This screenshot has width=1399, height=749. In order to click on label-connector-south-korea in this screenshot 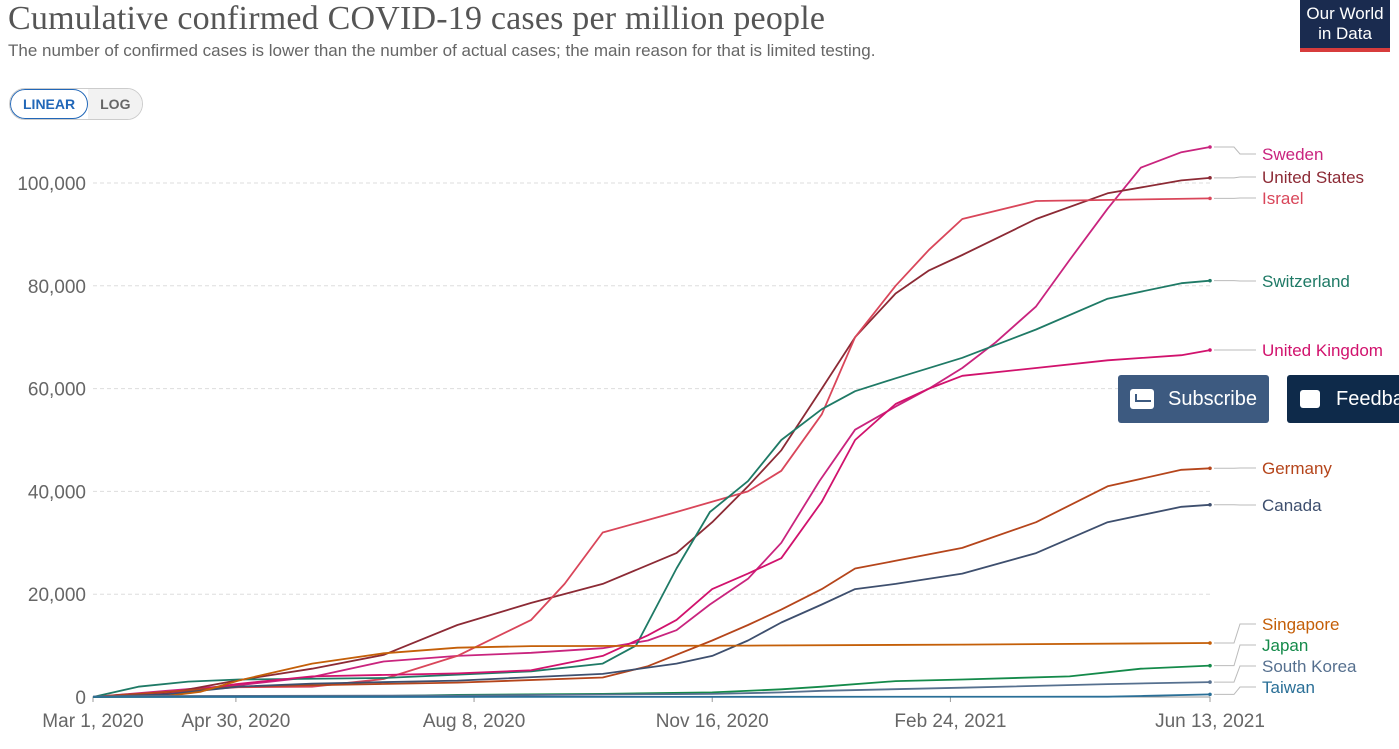, I will do `click(1235, 674)`.